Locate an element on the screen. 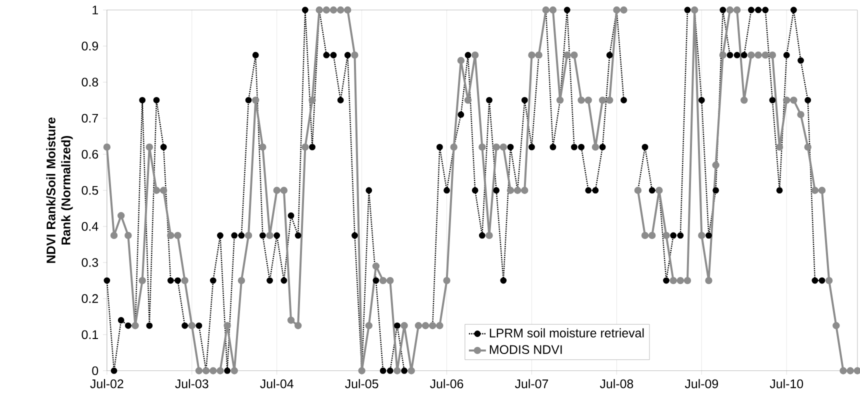 Image resolution: width=860 pixels, height=412 pixels. y-tick-label: 0.6 is located at coordinates (90, 154).